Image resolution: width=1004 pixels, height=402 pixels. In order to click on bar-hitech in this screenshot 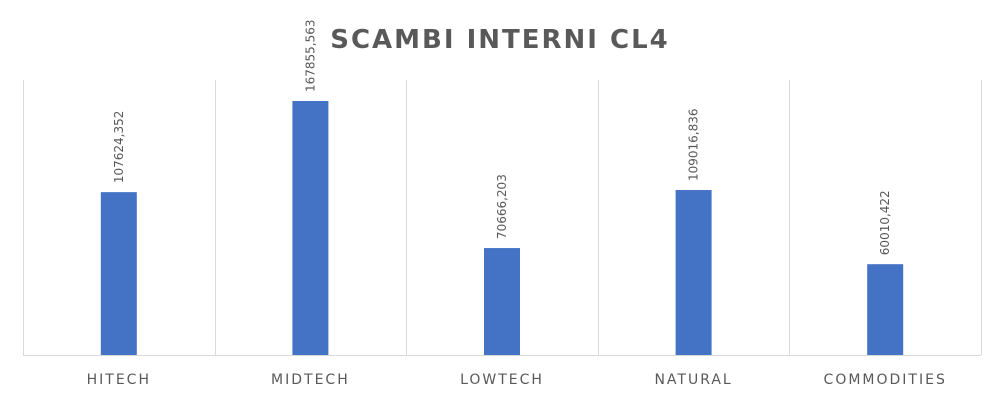, I will do `click(118, 273)`.